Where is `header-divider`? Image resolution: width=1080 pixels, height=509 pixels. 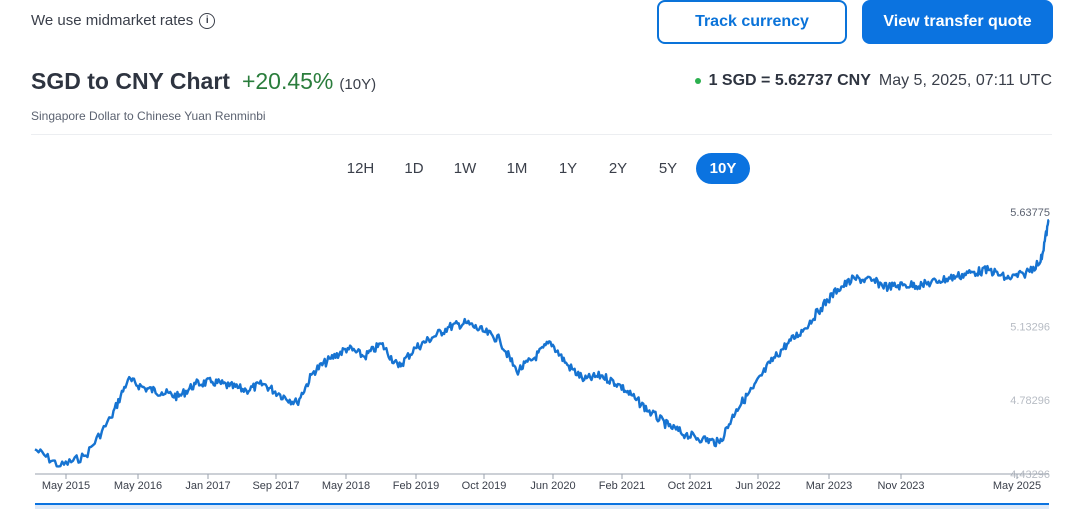 header-divider is located at coordinates (541, 134).